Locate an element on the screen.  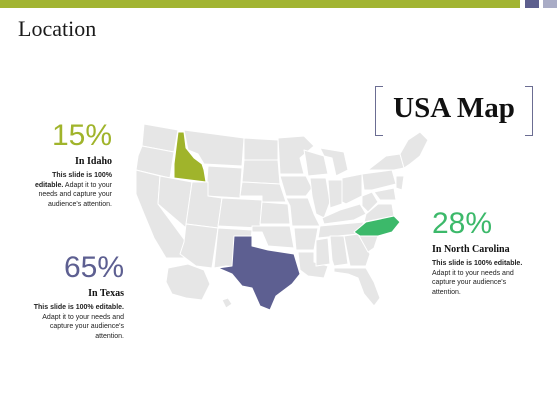
top-accent-bar is located at coordinates (260, 4).